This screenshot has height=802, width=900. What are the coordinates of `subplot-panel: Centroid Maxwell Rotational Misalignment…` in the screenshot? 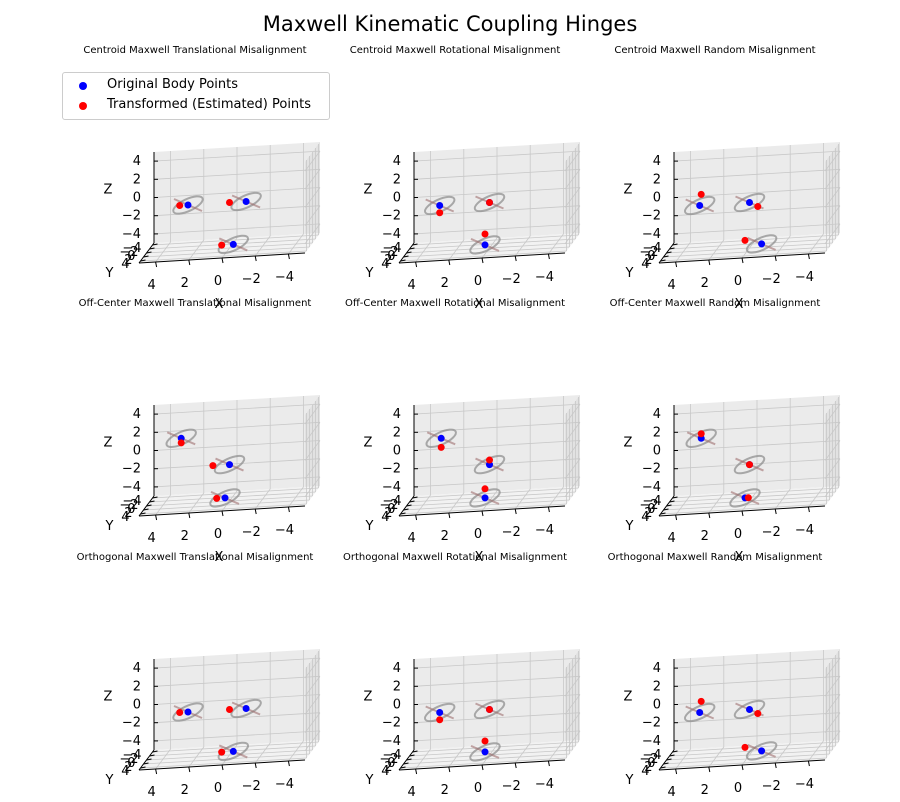 It's located at (455, 178).